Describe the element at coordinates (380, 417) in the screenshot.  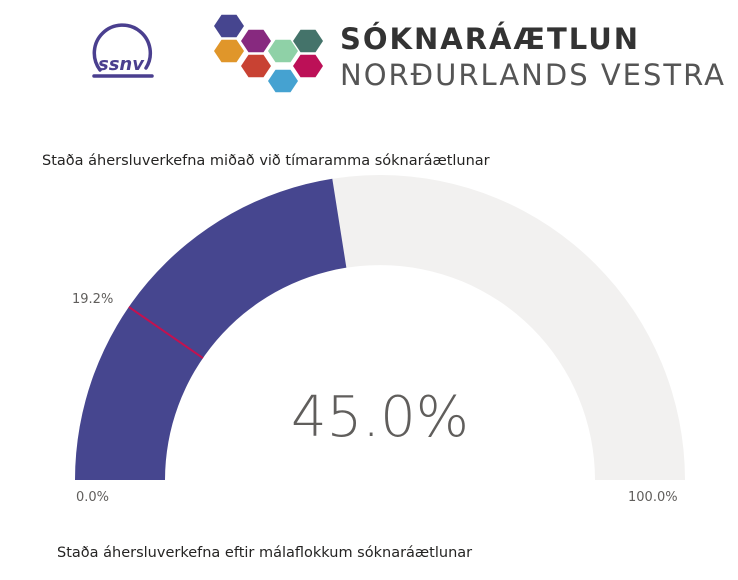
I see `gauge-value: 45.0%` at that location.